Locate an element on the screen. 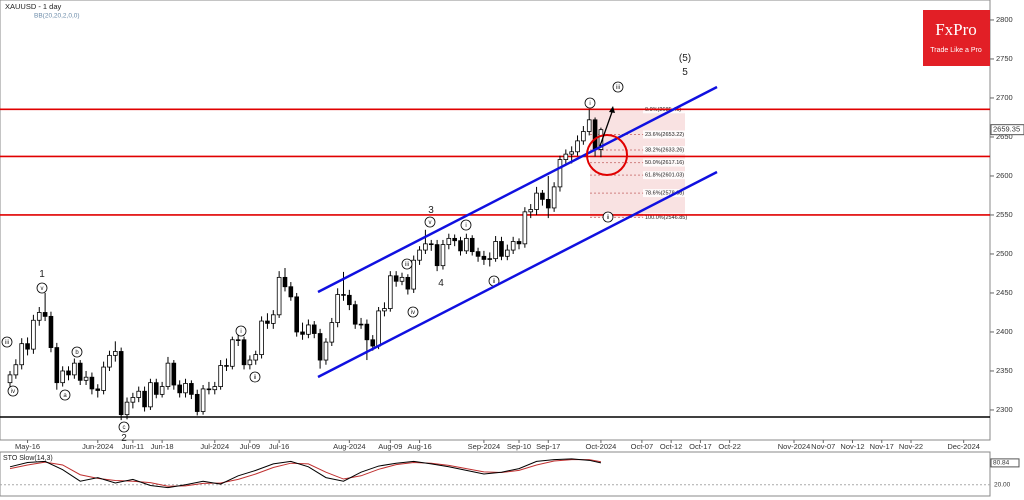 Image resolution: width=1024 pixels, height=500 pixels. x-tick-label: May-16 is located at coordinates (27, 446).